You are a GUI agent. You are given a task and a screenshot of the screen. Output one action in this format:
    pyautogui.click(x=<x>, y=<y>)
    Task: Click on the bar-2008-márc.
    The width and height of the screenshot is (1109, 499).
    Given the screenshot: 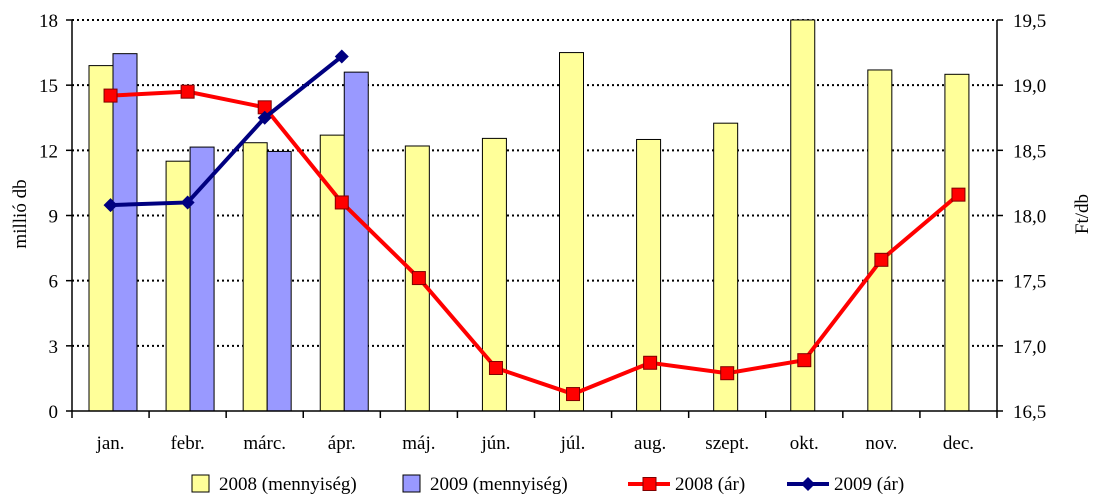 What is the action you would take?
    pyautogui.click(x=255, y=277)
    